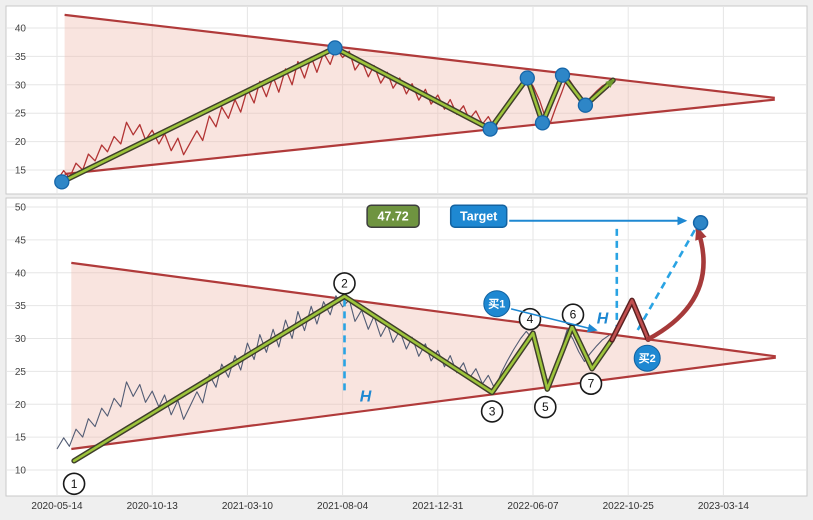 The width and height of the screenshot is (813, 520). What do you see at coordinates (496, 304) in the screenshot?
I see `buy-label: 买1` at bounding box center [496, 304].